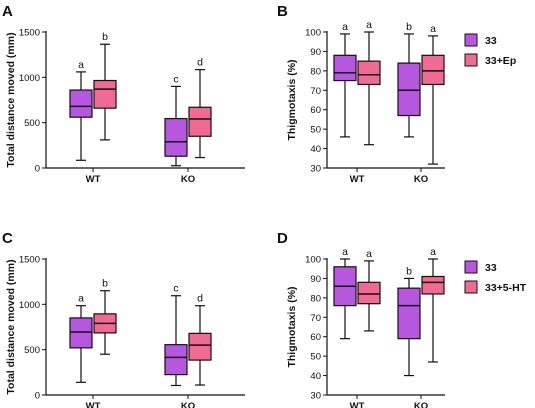 This screenshot has width=535, height=408. Describe the element at coordinates (500, 61) in the screenshot. I see `legend-label-b-2: 33+Ep` at that location.